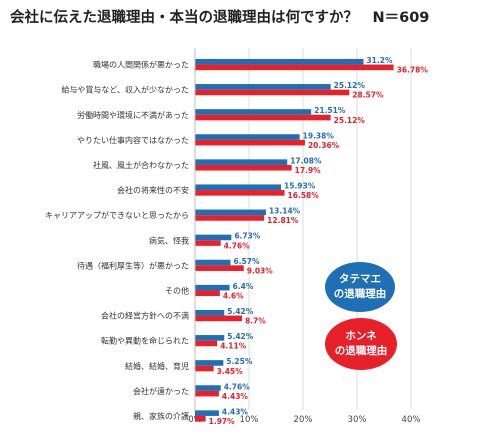 This screenshot has height=444, width=479. Describe the element at coordinates (157, 366) in the screenshot. I see `category-label: 結婚、結婚、育児` at that location.